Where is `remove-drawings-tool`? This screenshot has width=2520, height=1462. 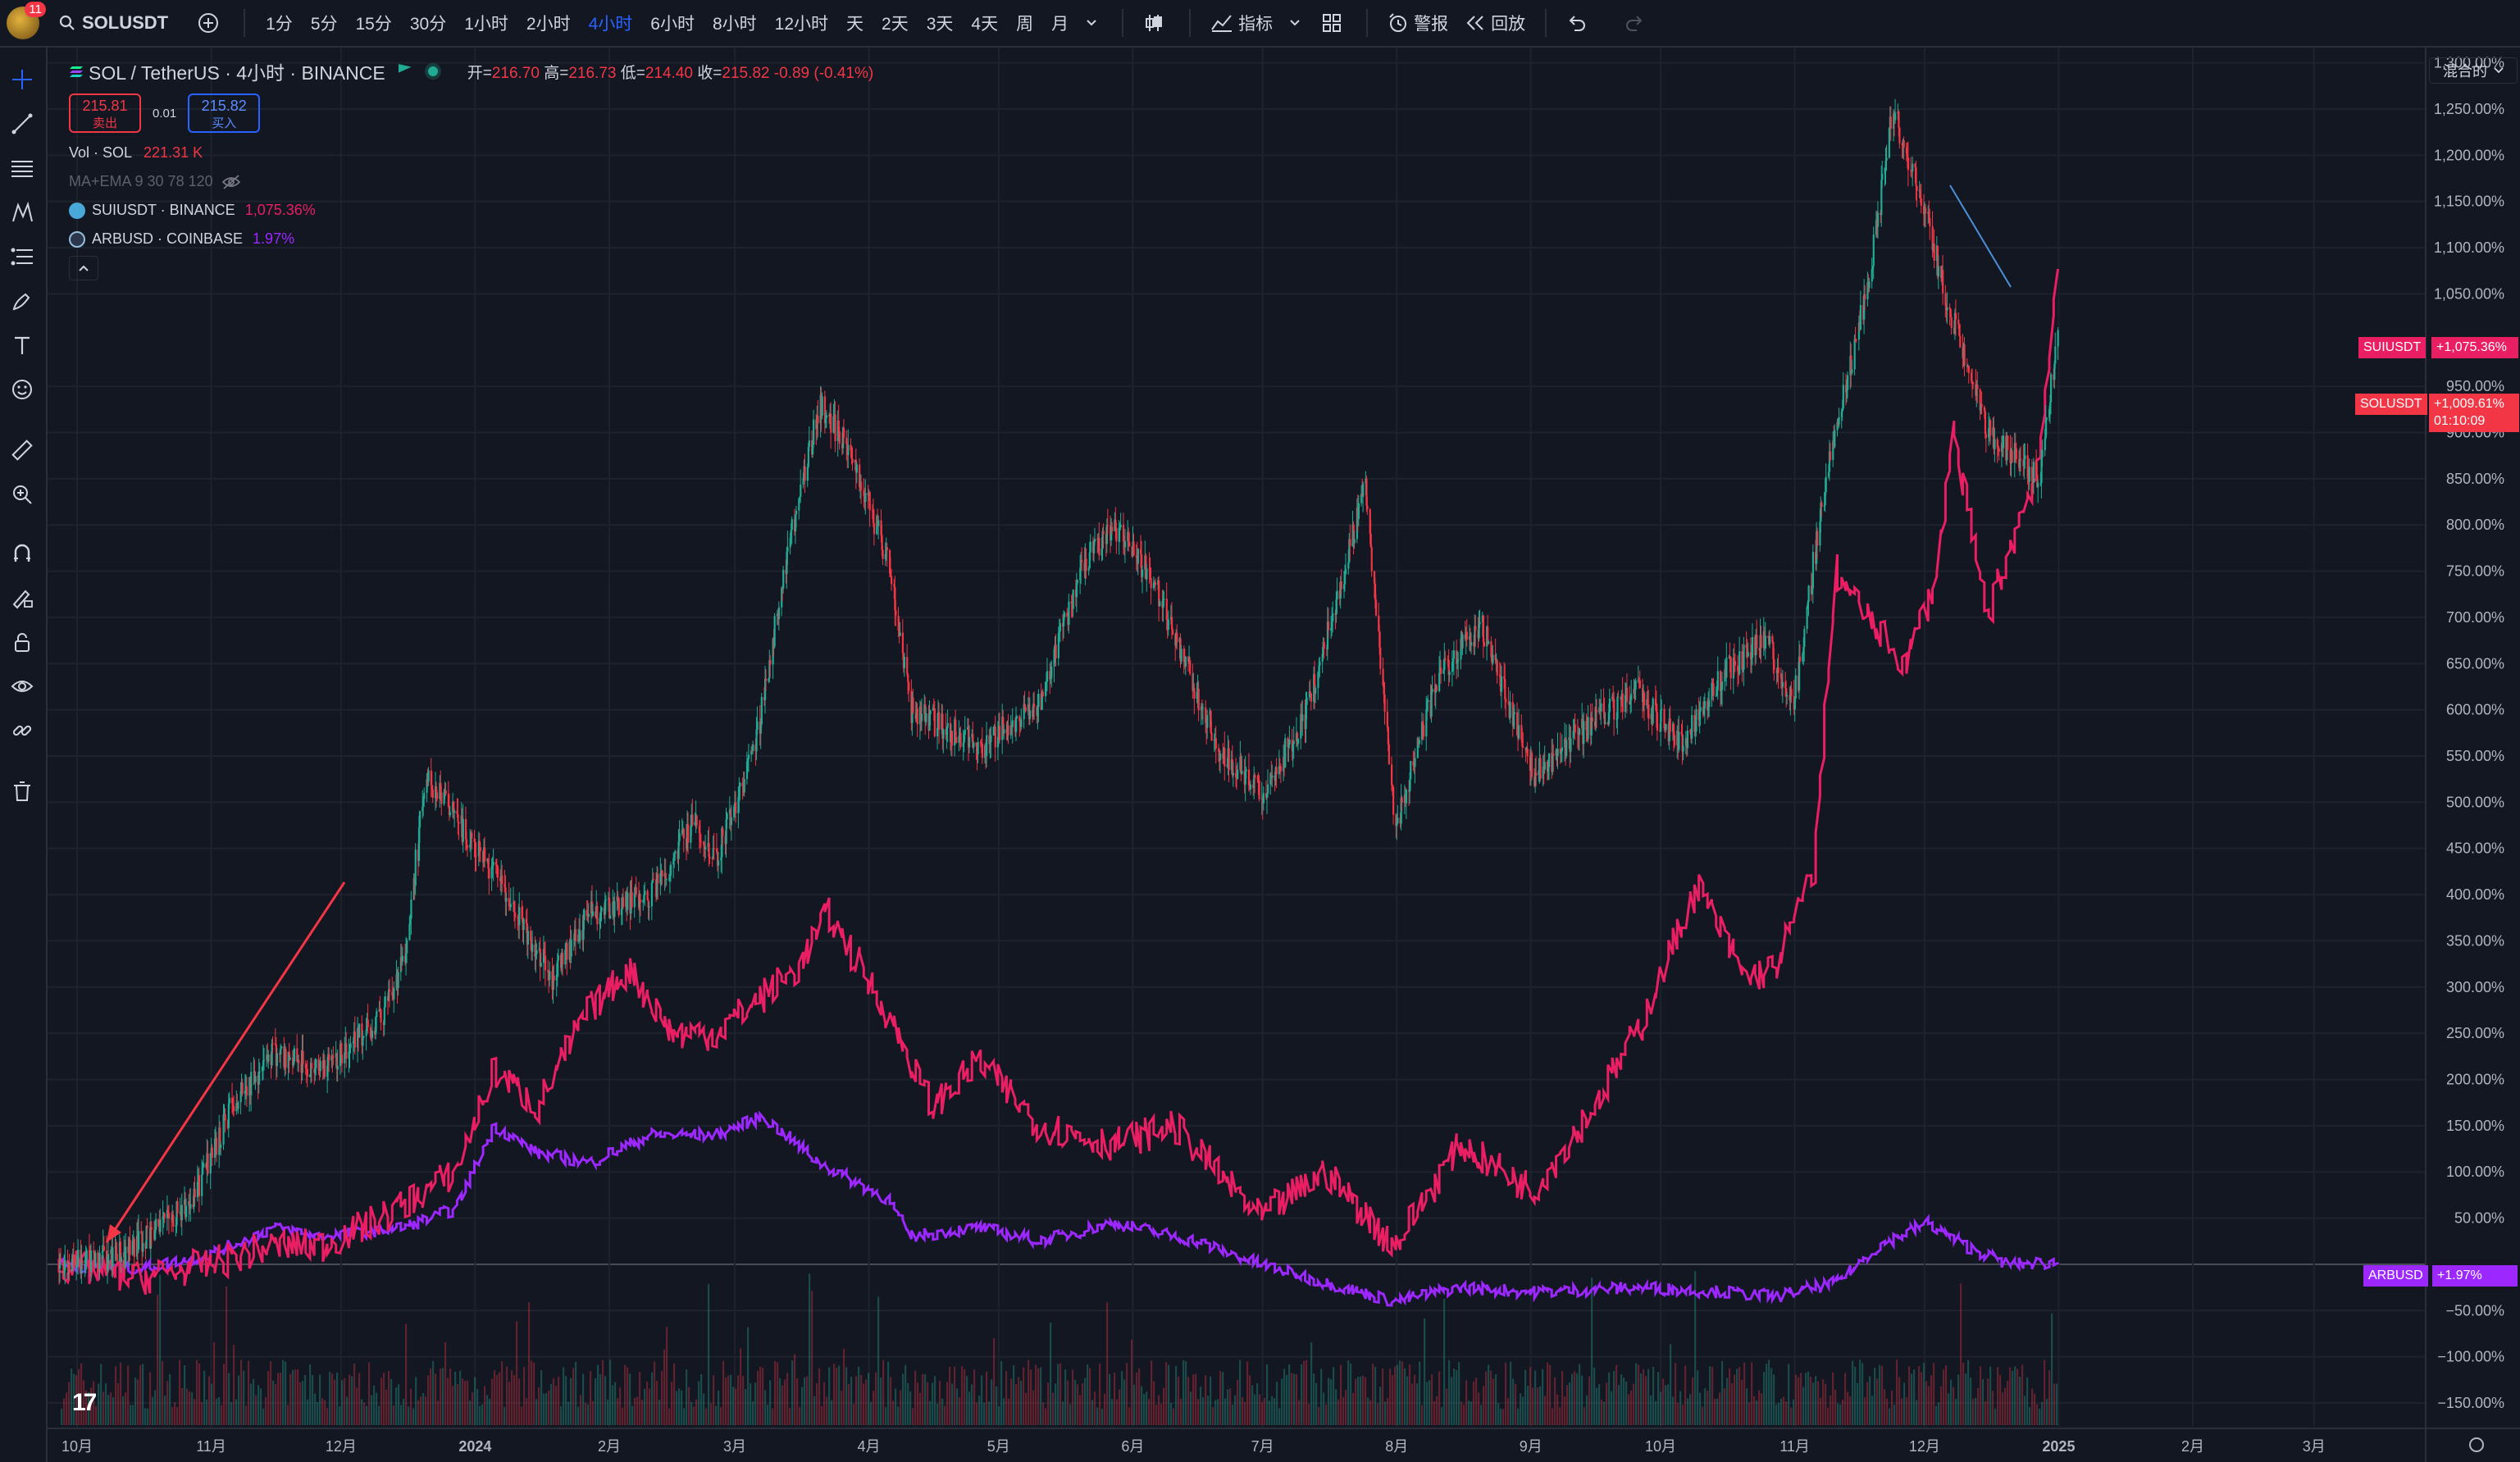
remove-drawings-tool is located at coordinates (22, 791).